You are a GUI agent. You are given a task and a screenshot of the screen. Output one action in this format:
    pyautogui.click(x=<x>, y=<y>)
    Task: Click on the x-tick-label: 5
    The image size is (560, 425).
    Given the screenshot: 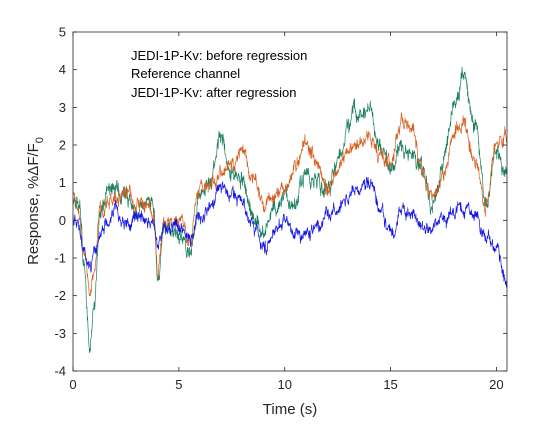 What is the action you would take?
    pyautogui.click(x=178, y=384)
    